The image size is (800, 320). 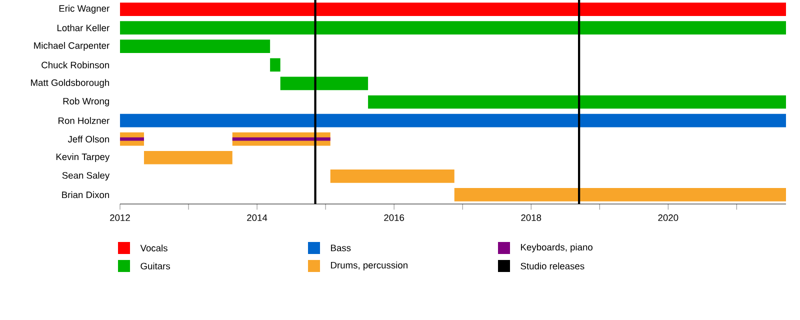 What do you see at coordinates (556, 248) in the screenshot?
I see `legend-label: Keyboards, piano` at bounding box center [556, 248].